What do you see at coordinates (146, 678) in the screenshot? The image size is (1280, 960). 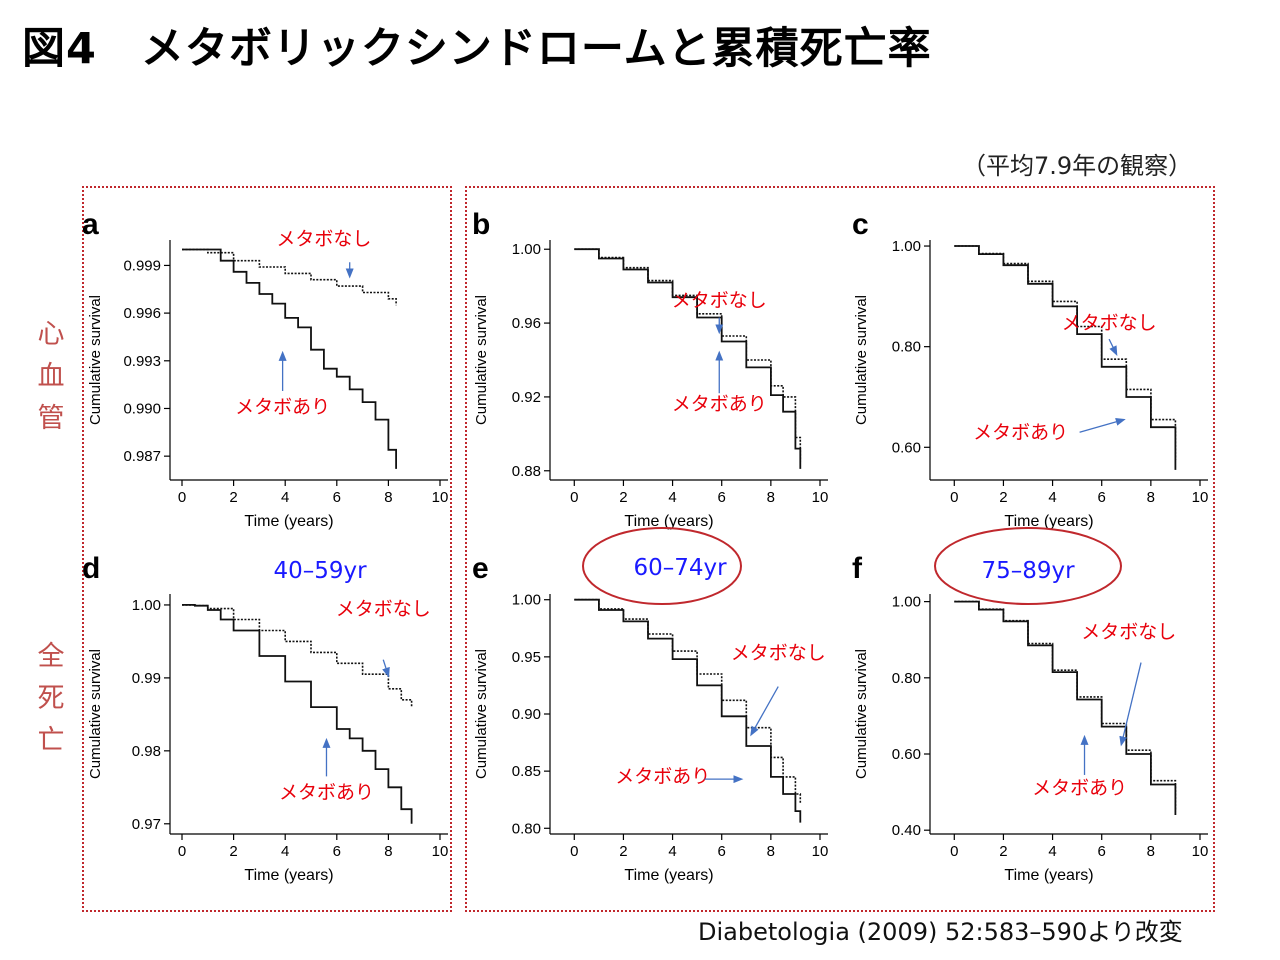 I see `y-tick-label: 0.99` at bounding box center [146, 678].